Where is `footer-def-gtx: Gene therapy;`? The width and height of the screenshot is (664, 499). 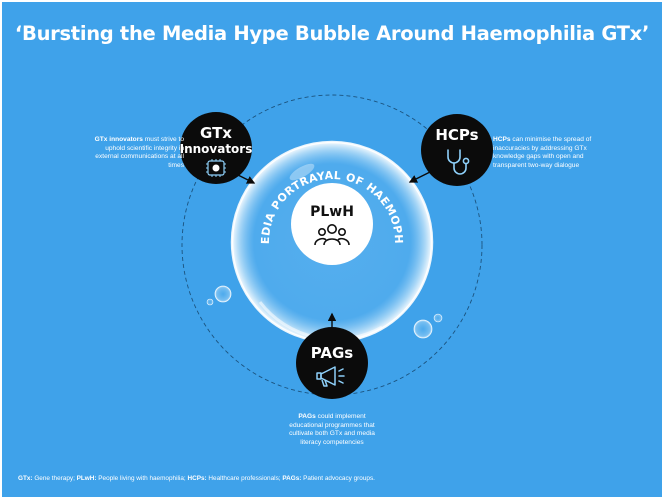 footer-def-gtx: Gene therapy; is located at coordinates (54, 478).